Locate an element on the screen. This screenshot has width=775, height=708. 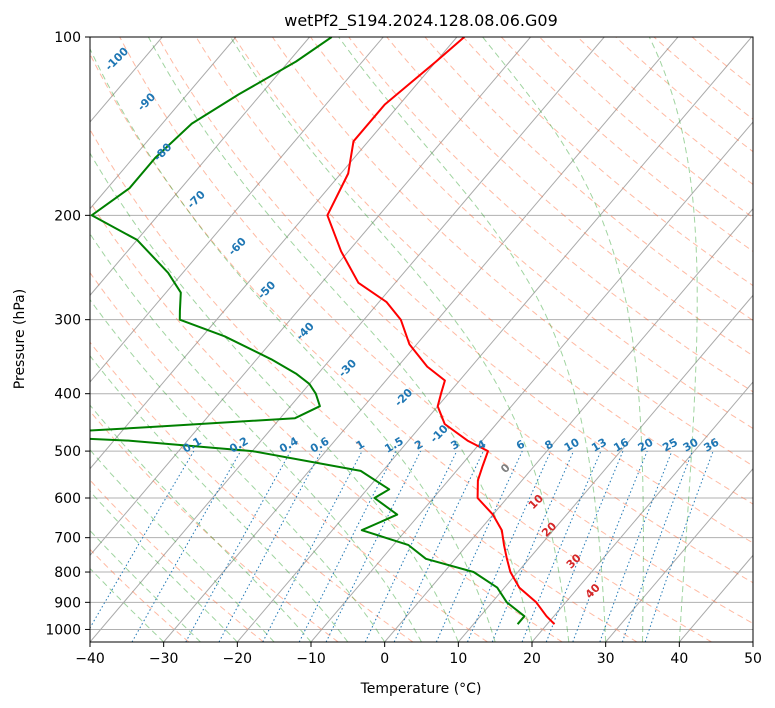
x-tick-label: 20 is located at coordinates (532, 659).